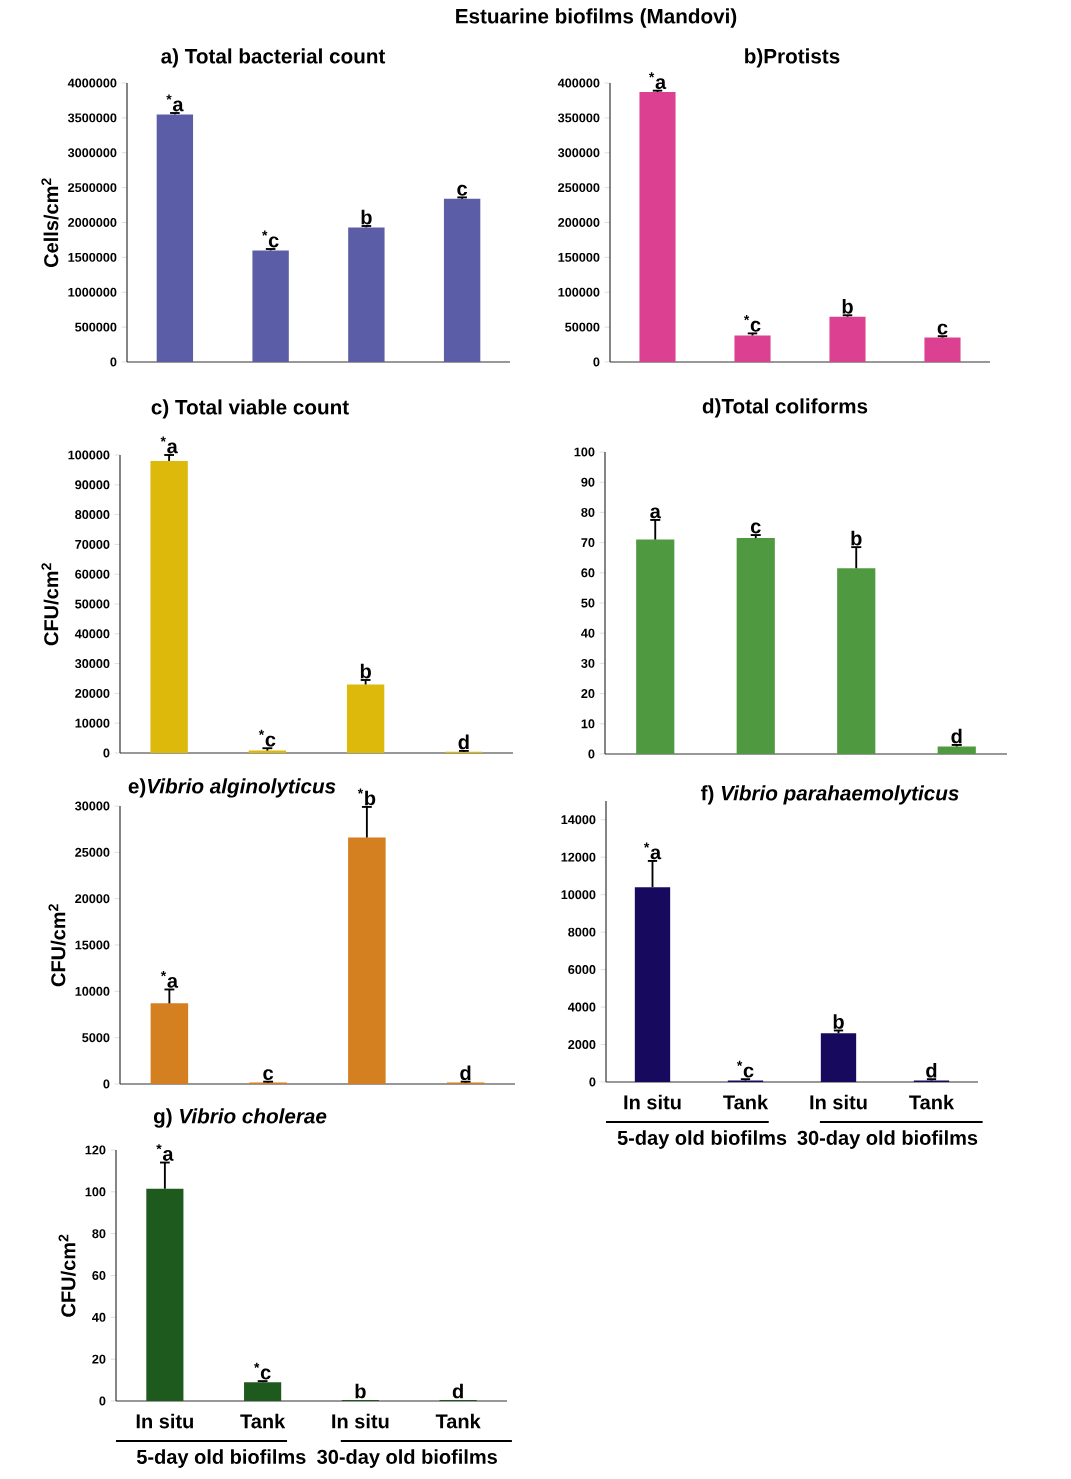 The image size is (1071, 1479). Describe the element at coordinates (584, 452) in the screenshot. I see `y-tick-label: 100` at that location.